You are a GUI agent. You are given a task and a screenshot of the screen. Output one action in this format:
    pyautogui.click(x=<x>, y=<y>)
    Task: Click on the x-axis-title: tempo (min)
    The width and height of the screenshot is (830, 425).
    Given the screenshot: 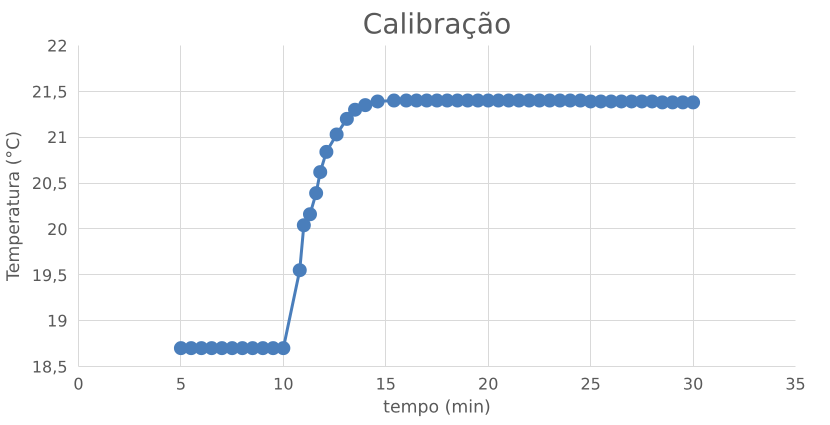 What is the action you would take?
    pyautogui.click(x=437, y=408)
    